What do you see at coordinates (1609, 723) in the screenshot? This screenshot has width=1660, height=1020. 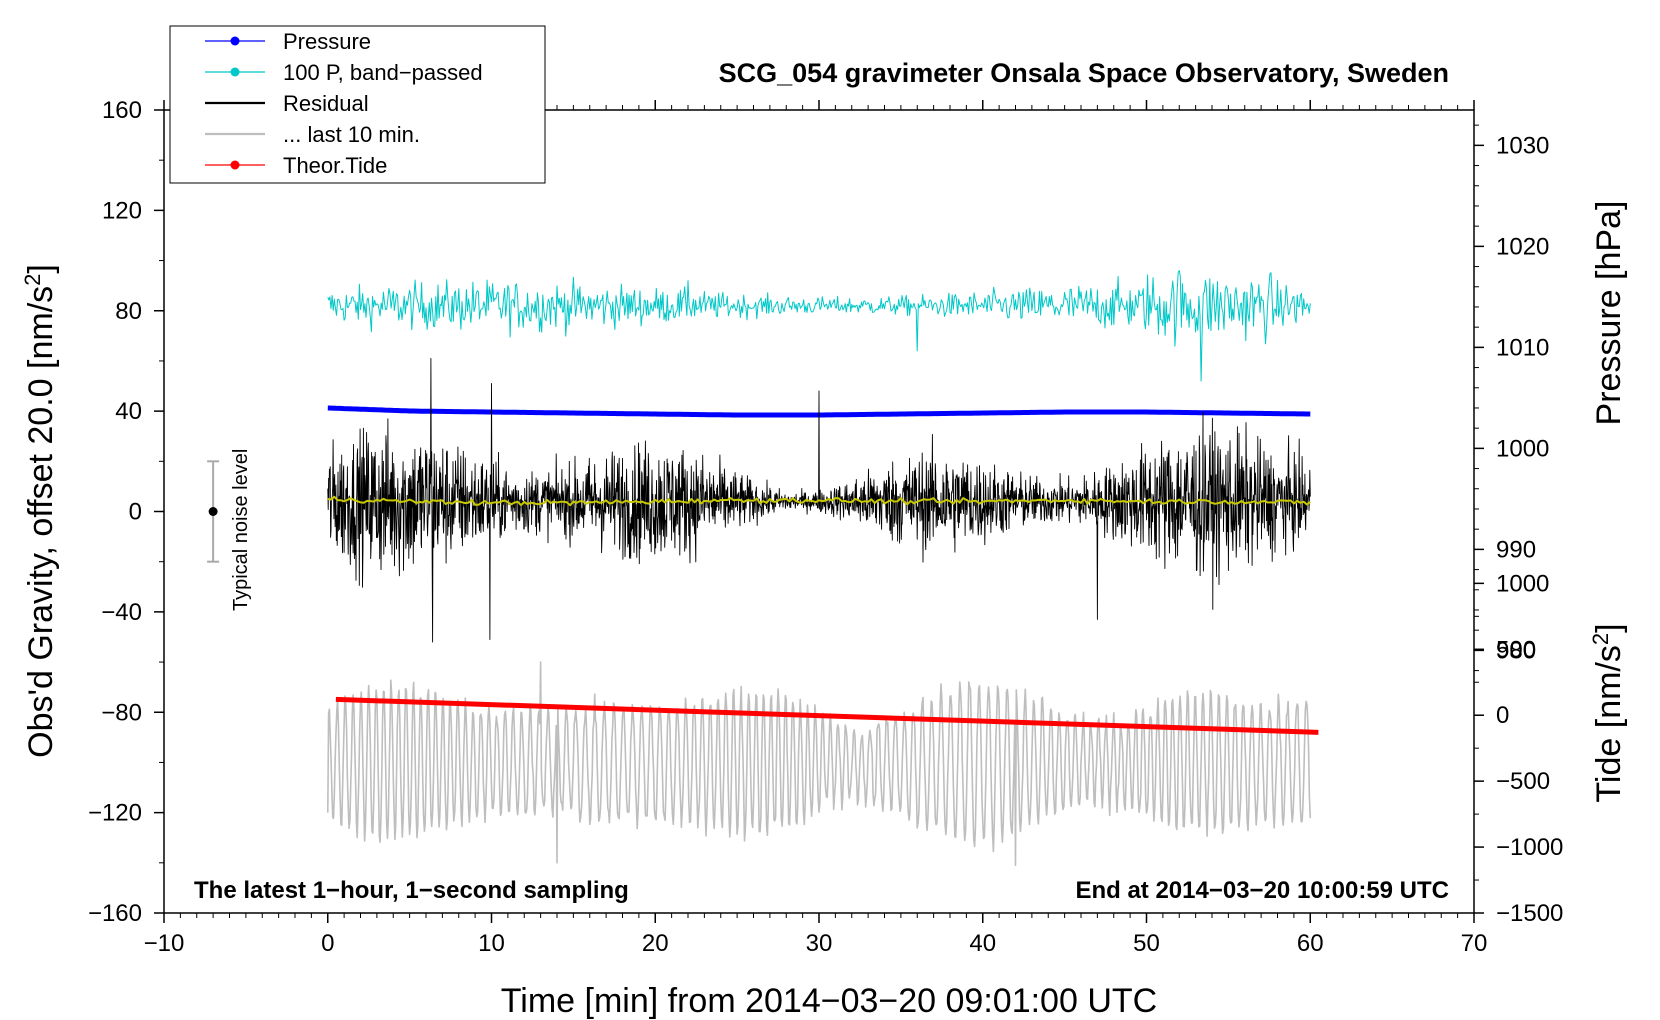 I see `tide-axis-title-main: Tide [nm/s` at bounding box center [1609, 723].